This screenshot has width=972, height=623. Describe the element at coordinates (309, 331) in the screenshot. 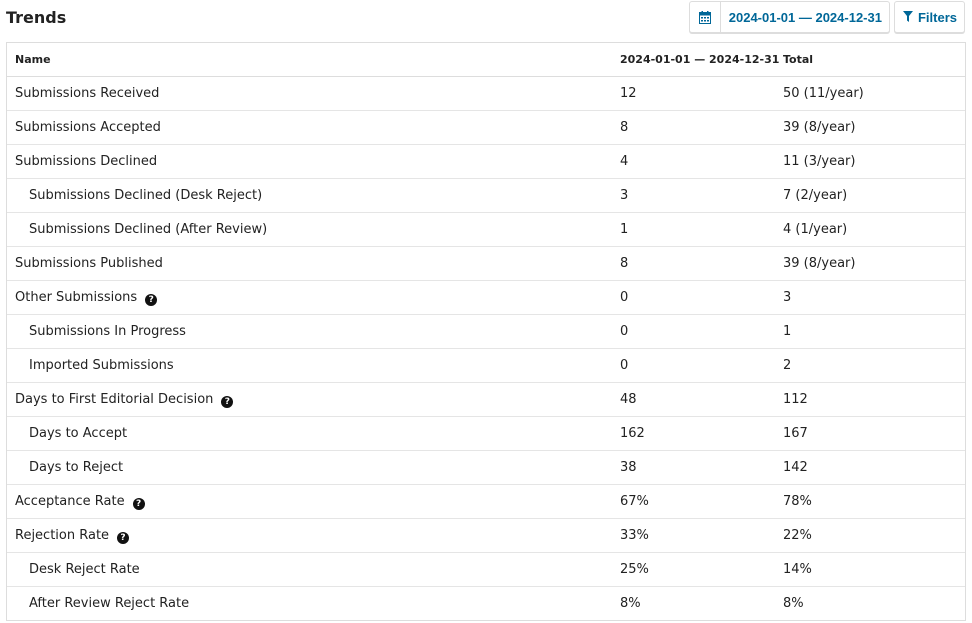

I see `row-name: Submissions In Progress` at that location.